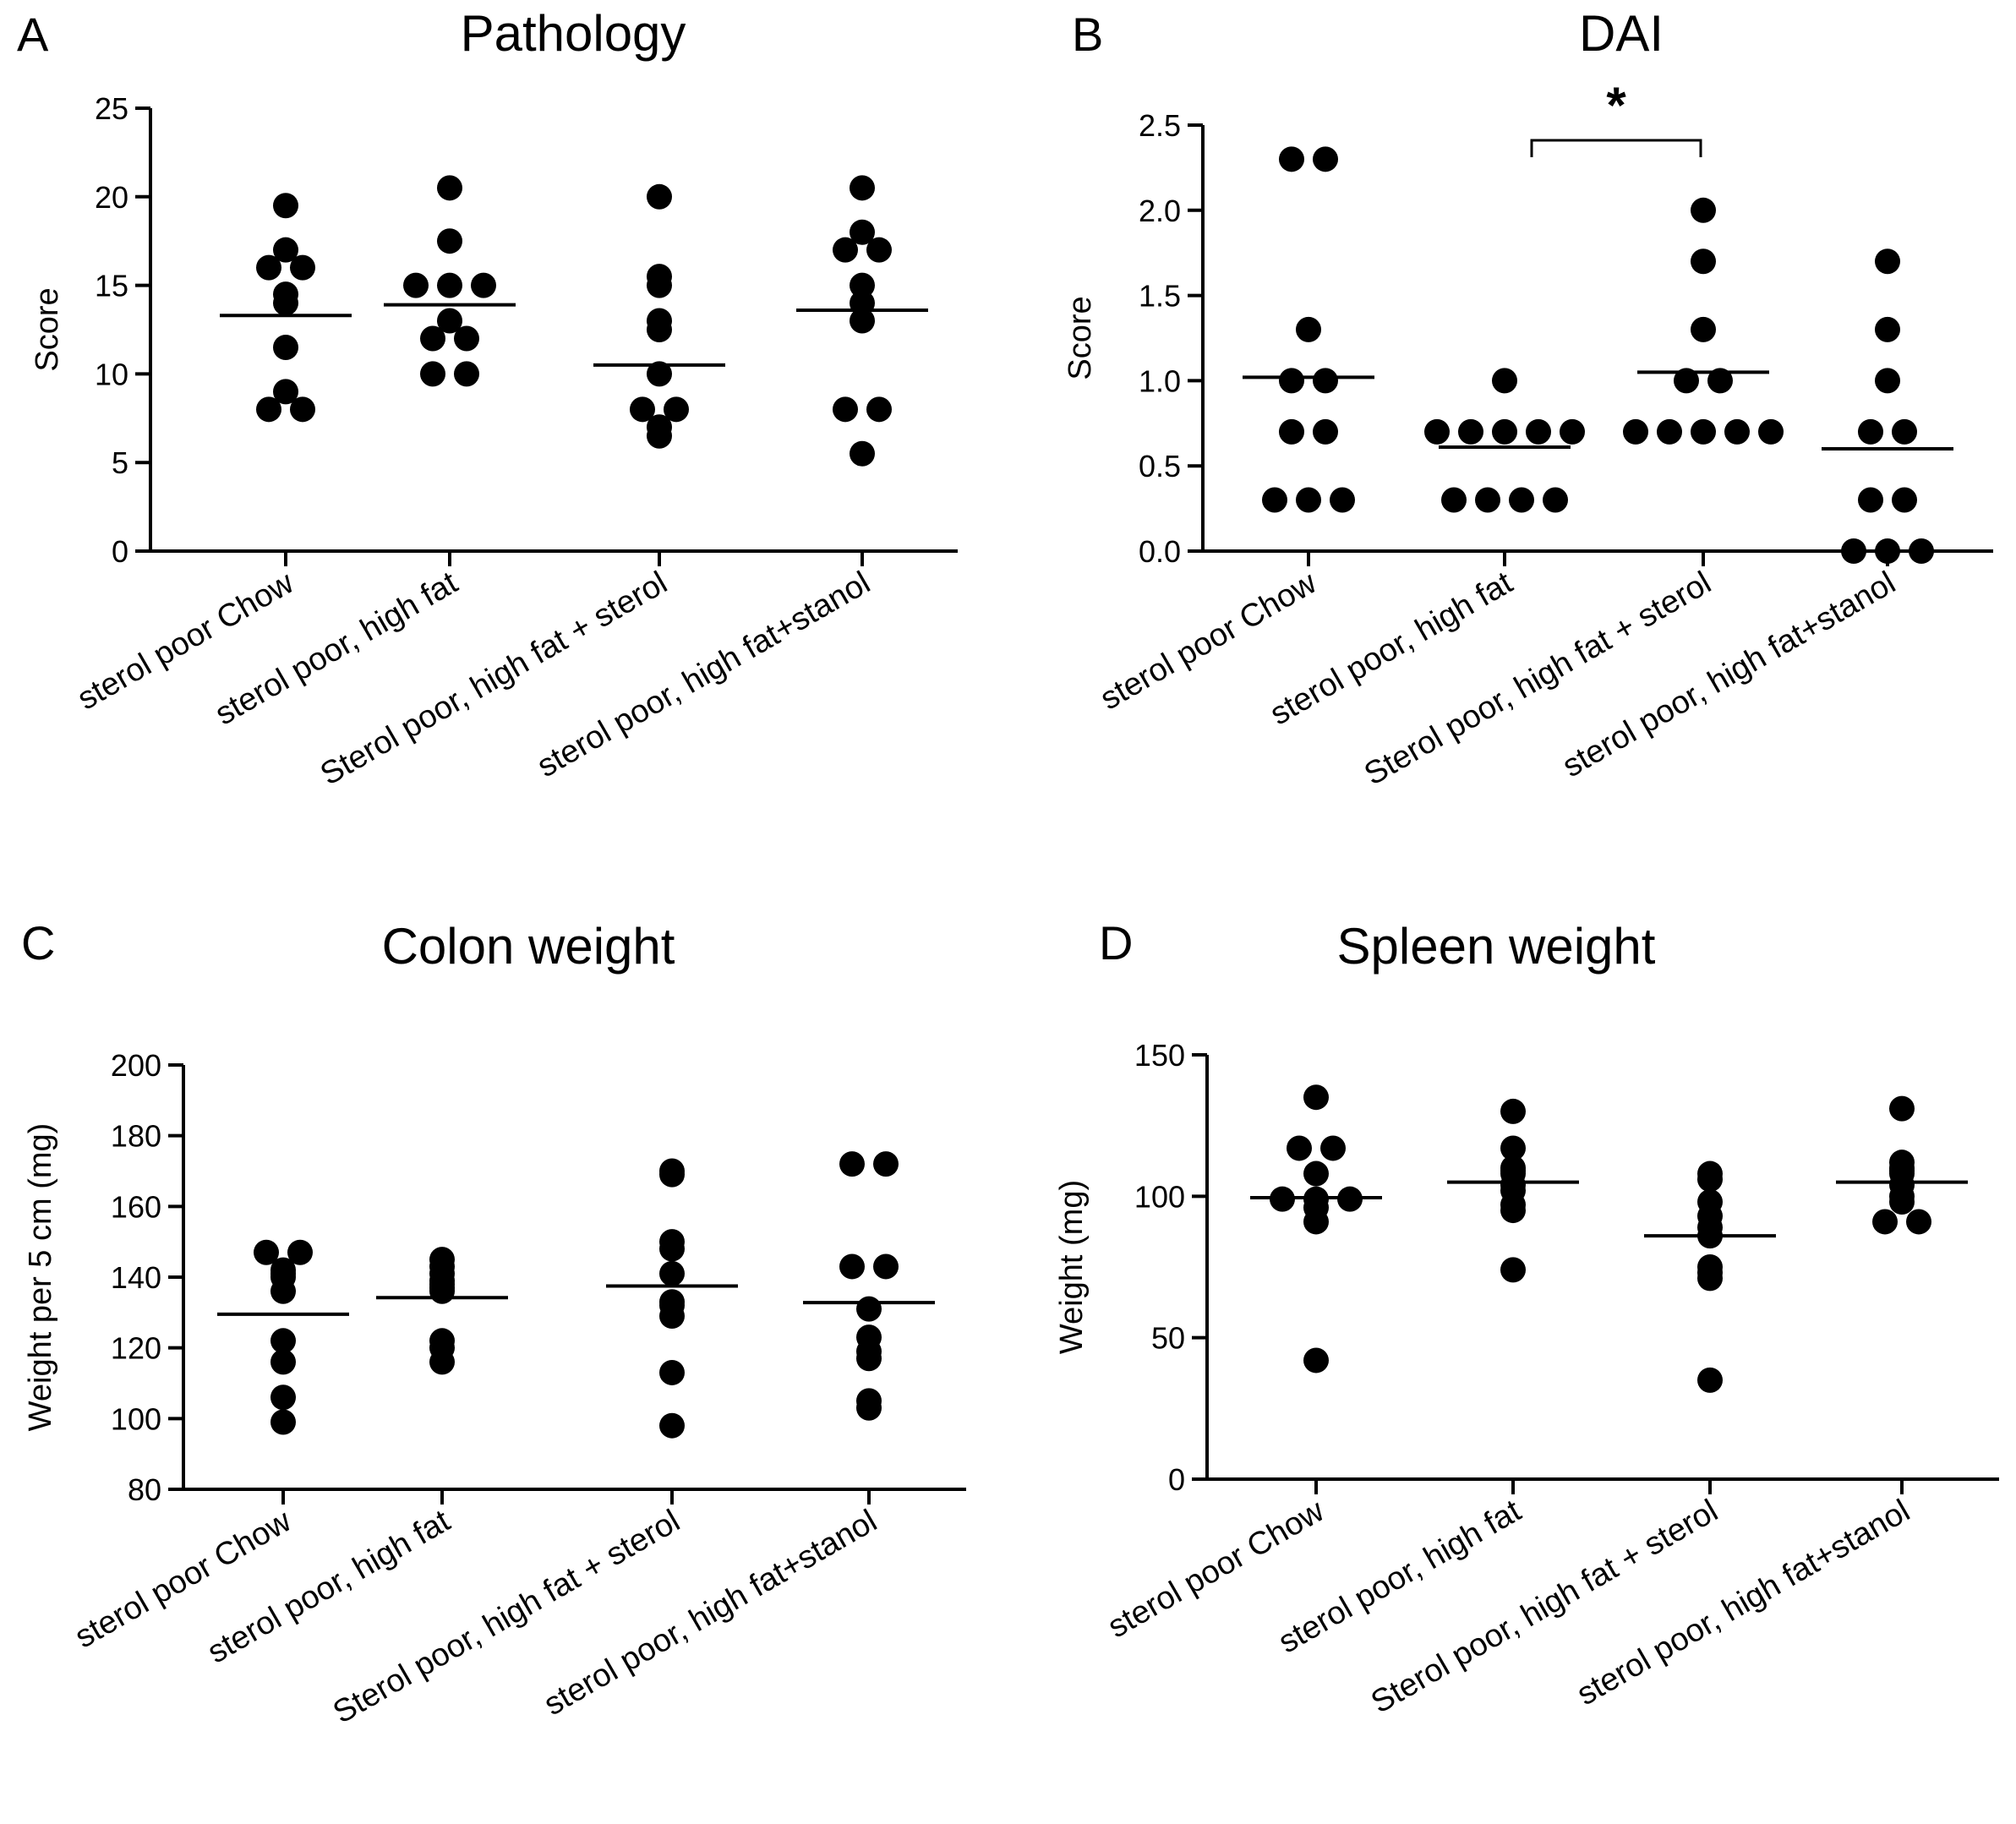 The image size is (2016, 1824). Describe the element at coordinates (136, 1349) in the screenshot. I see `y-tick-label: 120` at that location.